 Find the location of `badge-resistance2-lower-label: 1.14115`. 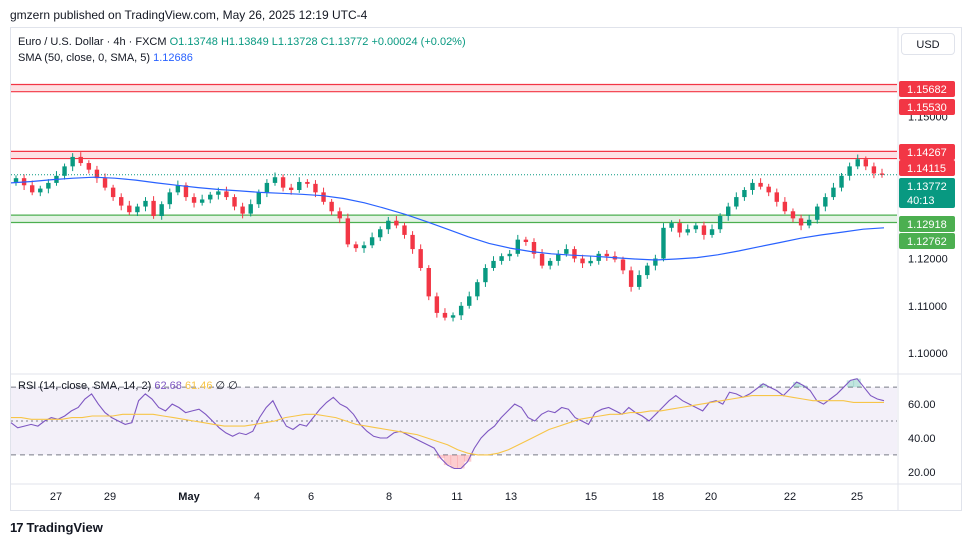

badge-resistance2-lower-label: 1.14115 is located at coordinates (926, 169).